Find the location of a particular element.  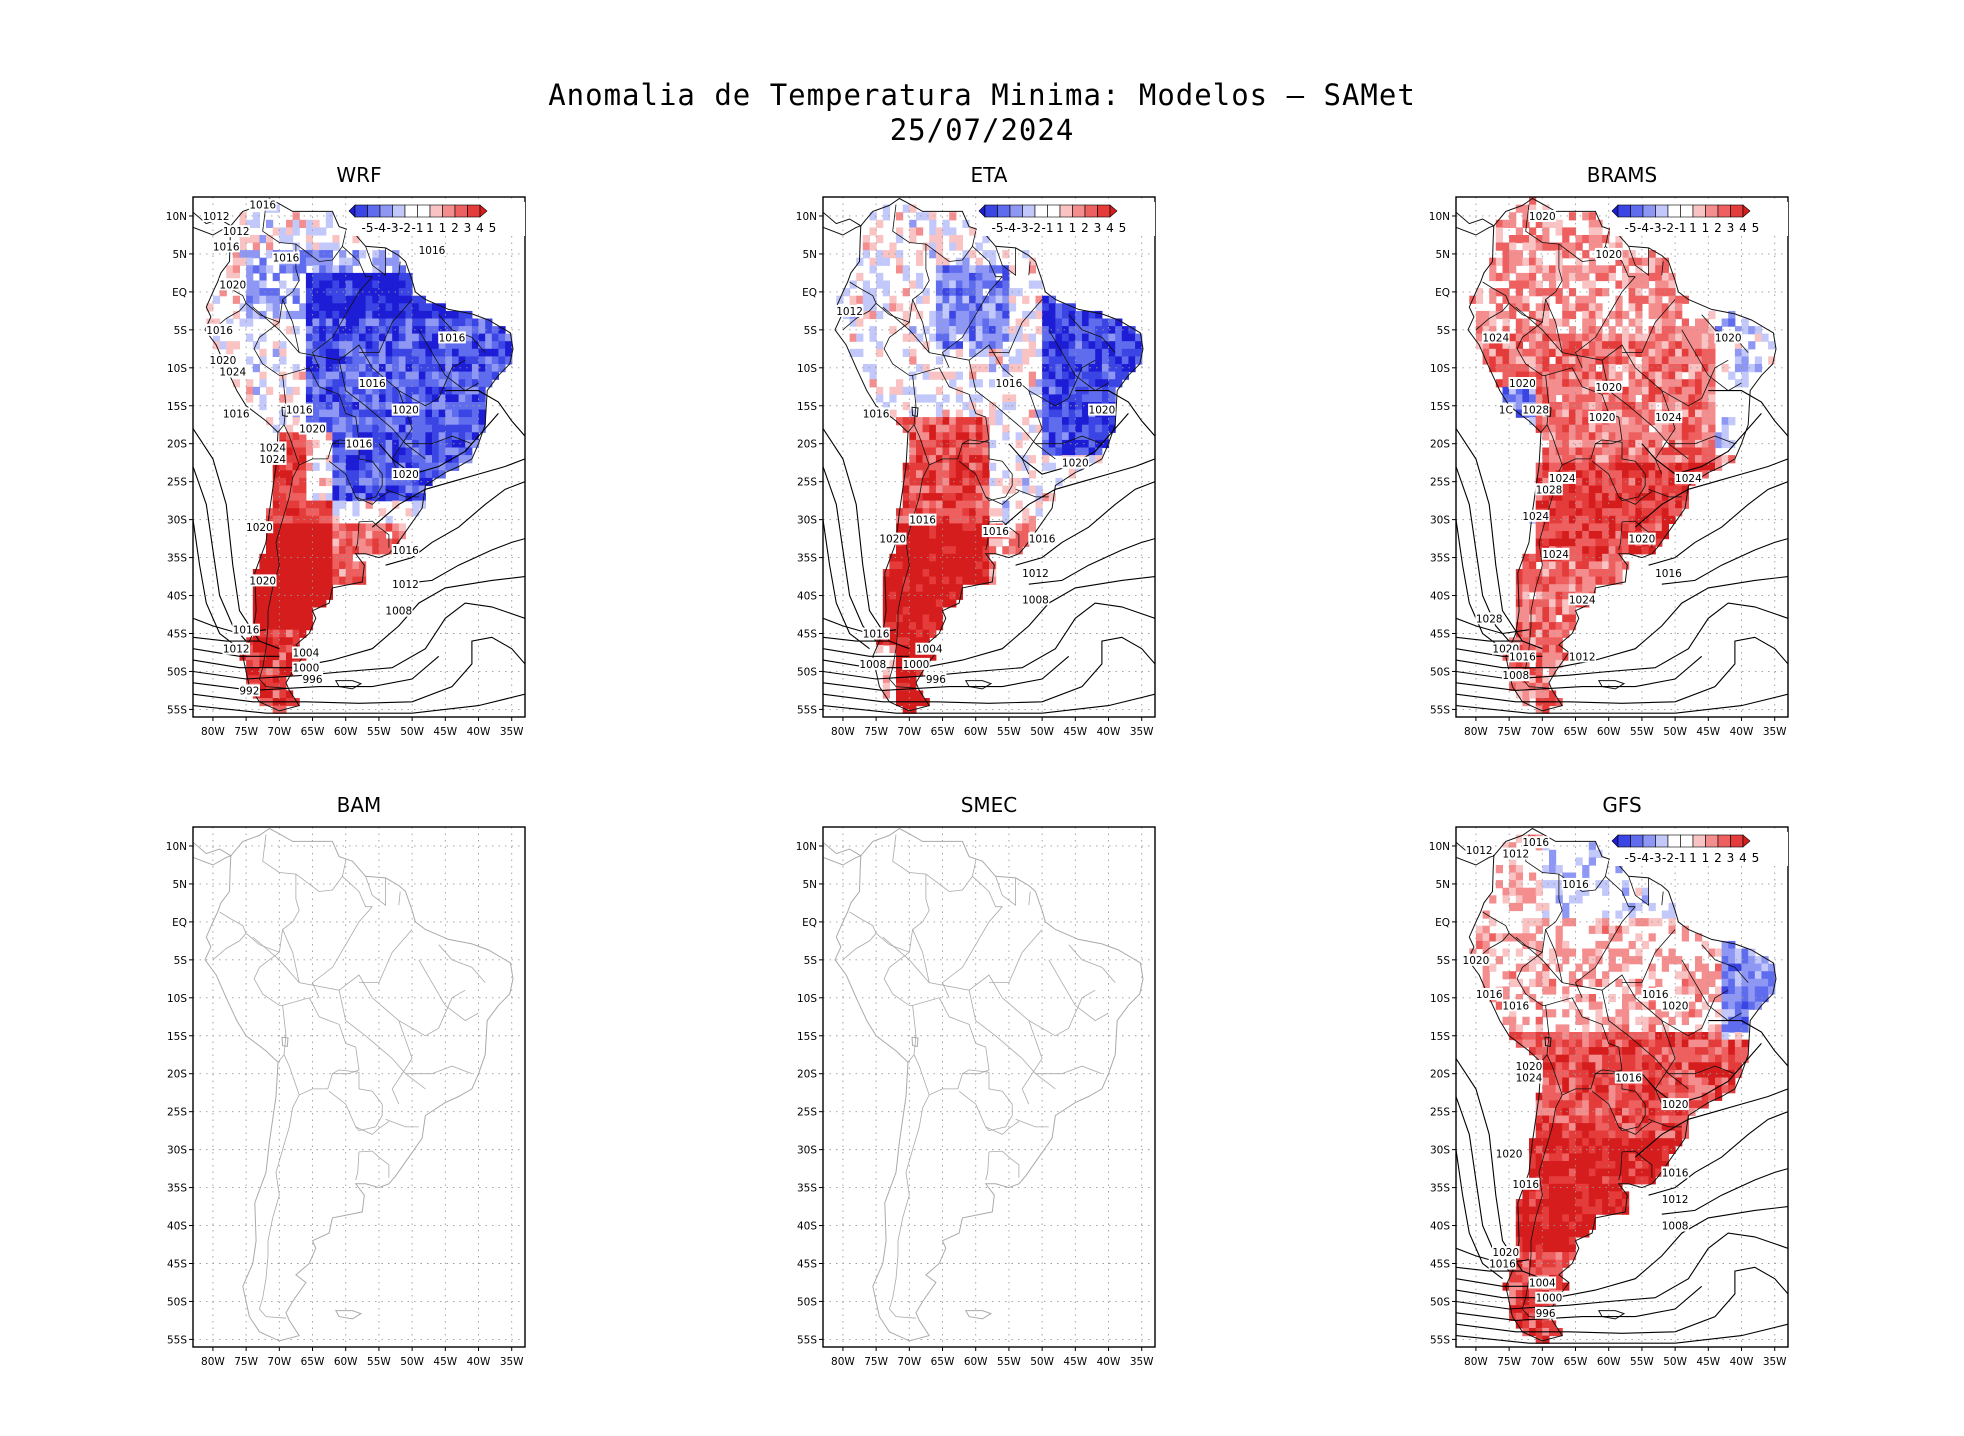

lon-tick-label: 55W is located at coordinates (1009, 1362).